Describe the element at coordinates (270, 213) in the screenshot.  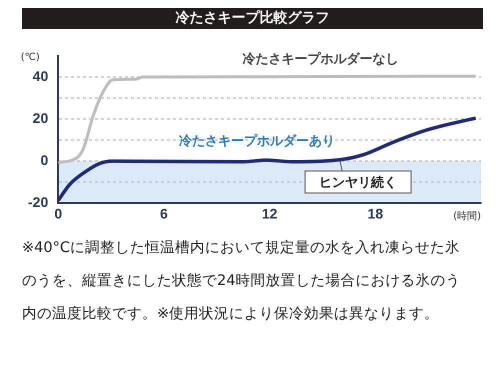
I see `x-tick-label: 12` at that location.